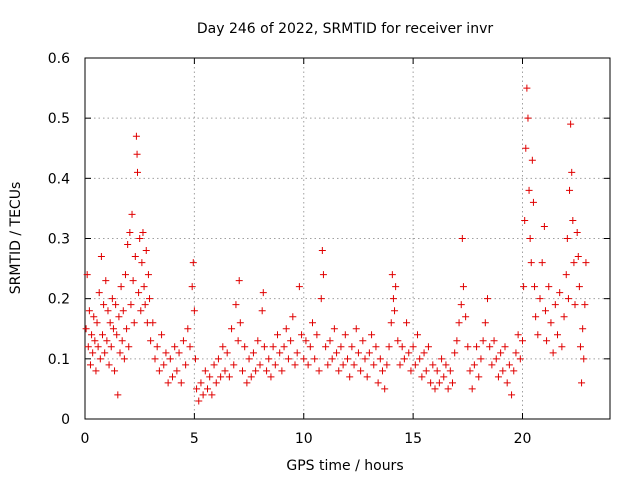  I want to click on x-tick-label: 5, so click(194, 439).